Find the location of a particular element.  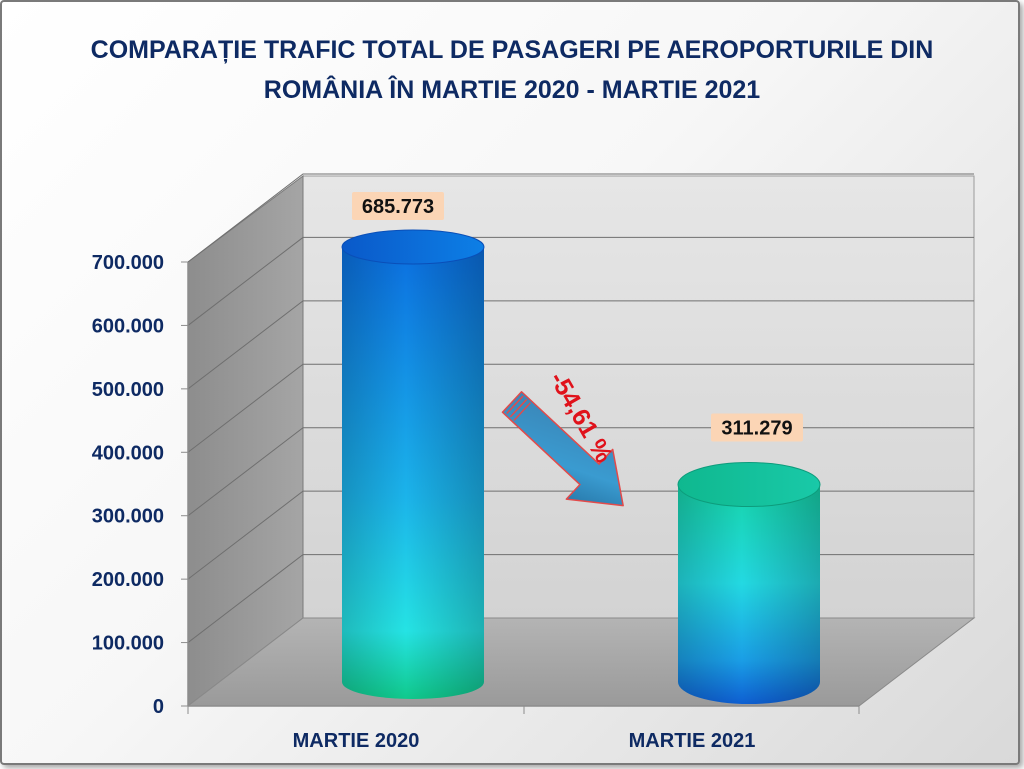

data-label-martie-2020-bg is located at coordinates (398, 206).